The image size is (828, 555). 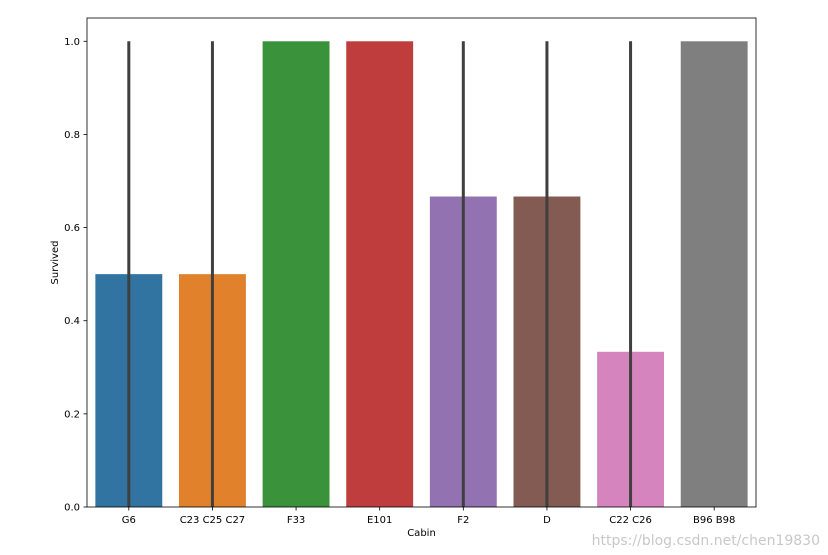 I want to click on y-tick-label: 0.0, so click(x=72, y=508).